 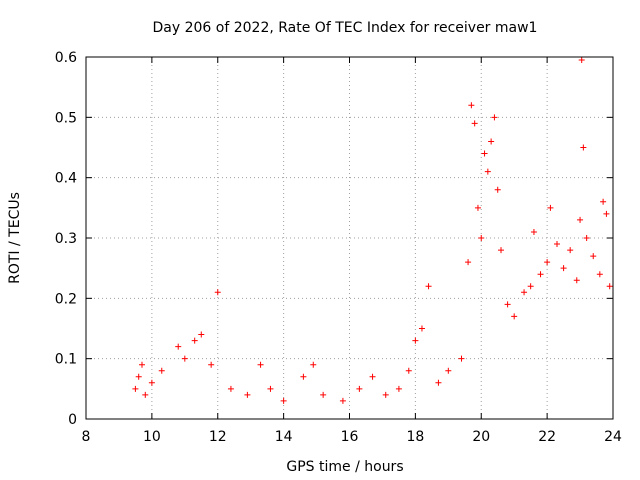 What do you see at coordinates (66, 179) in the screenshot?
I see `y-tick-label: 0.4` at bounding box center [66, 179].